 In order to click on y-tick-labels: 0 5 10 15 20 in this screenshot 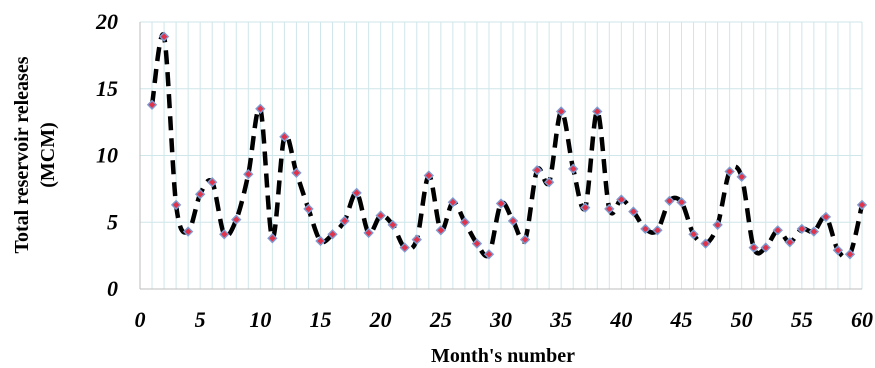, I will do `click(106, 155)`.